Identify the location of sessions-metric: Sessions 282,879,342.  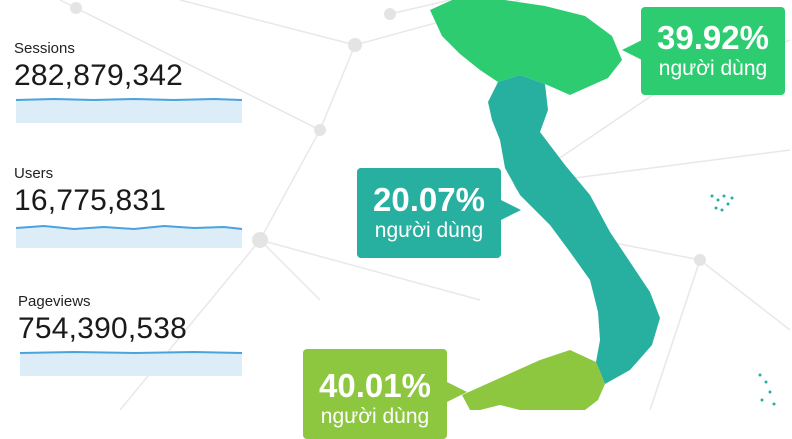
(134, 81).